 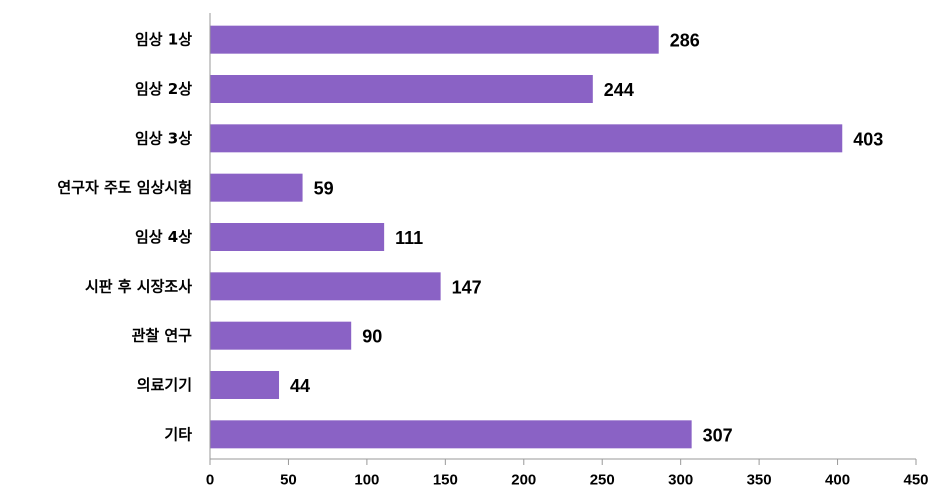 I want to click on category-label: 임상 2상, so click(x=163, y=89).